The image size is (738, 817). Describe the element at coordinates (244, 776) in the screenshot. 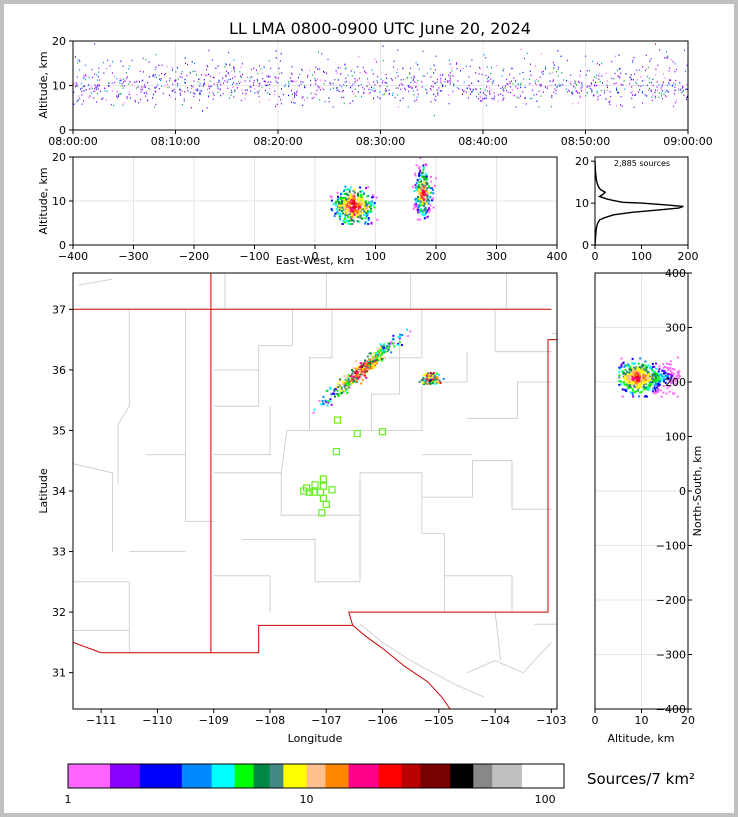

I see `colorbar-segment` at that location.